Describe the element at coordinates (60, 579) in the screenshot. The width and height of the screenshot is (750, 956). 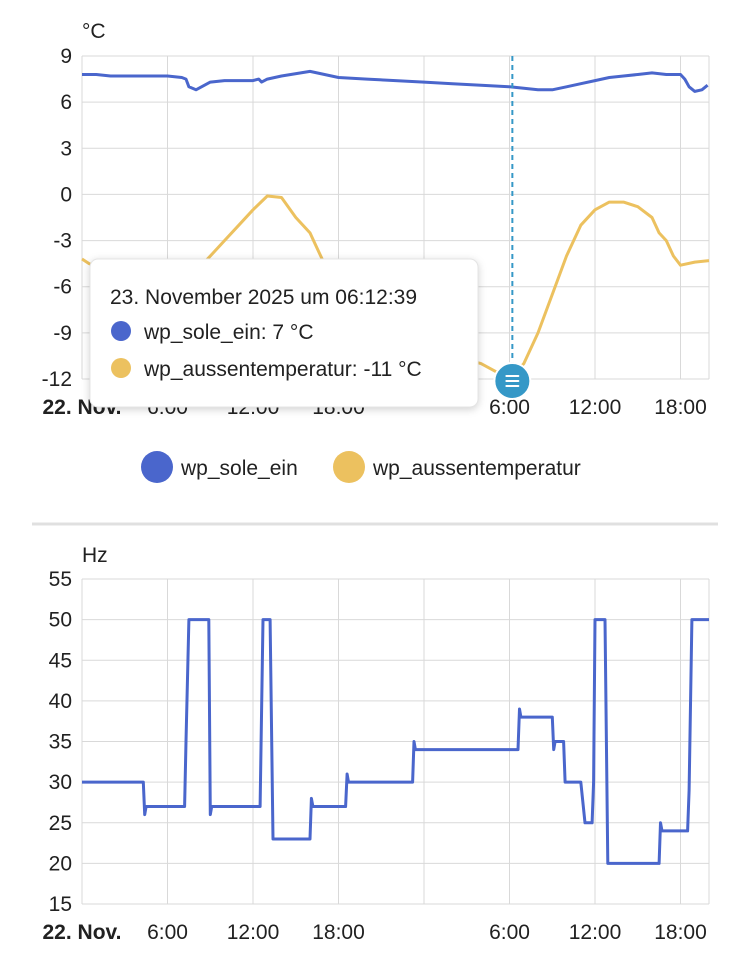
I see `frequency-y-tick-label: 55` at that location.